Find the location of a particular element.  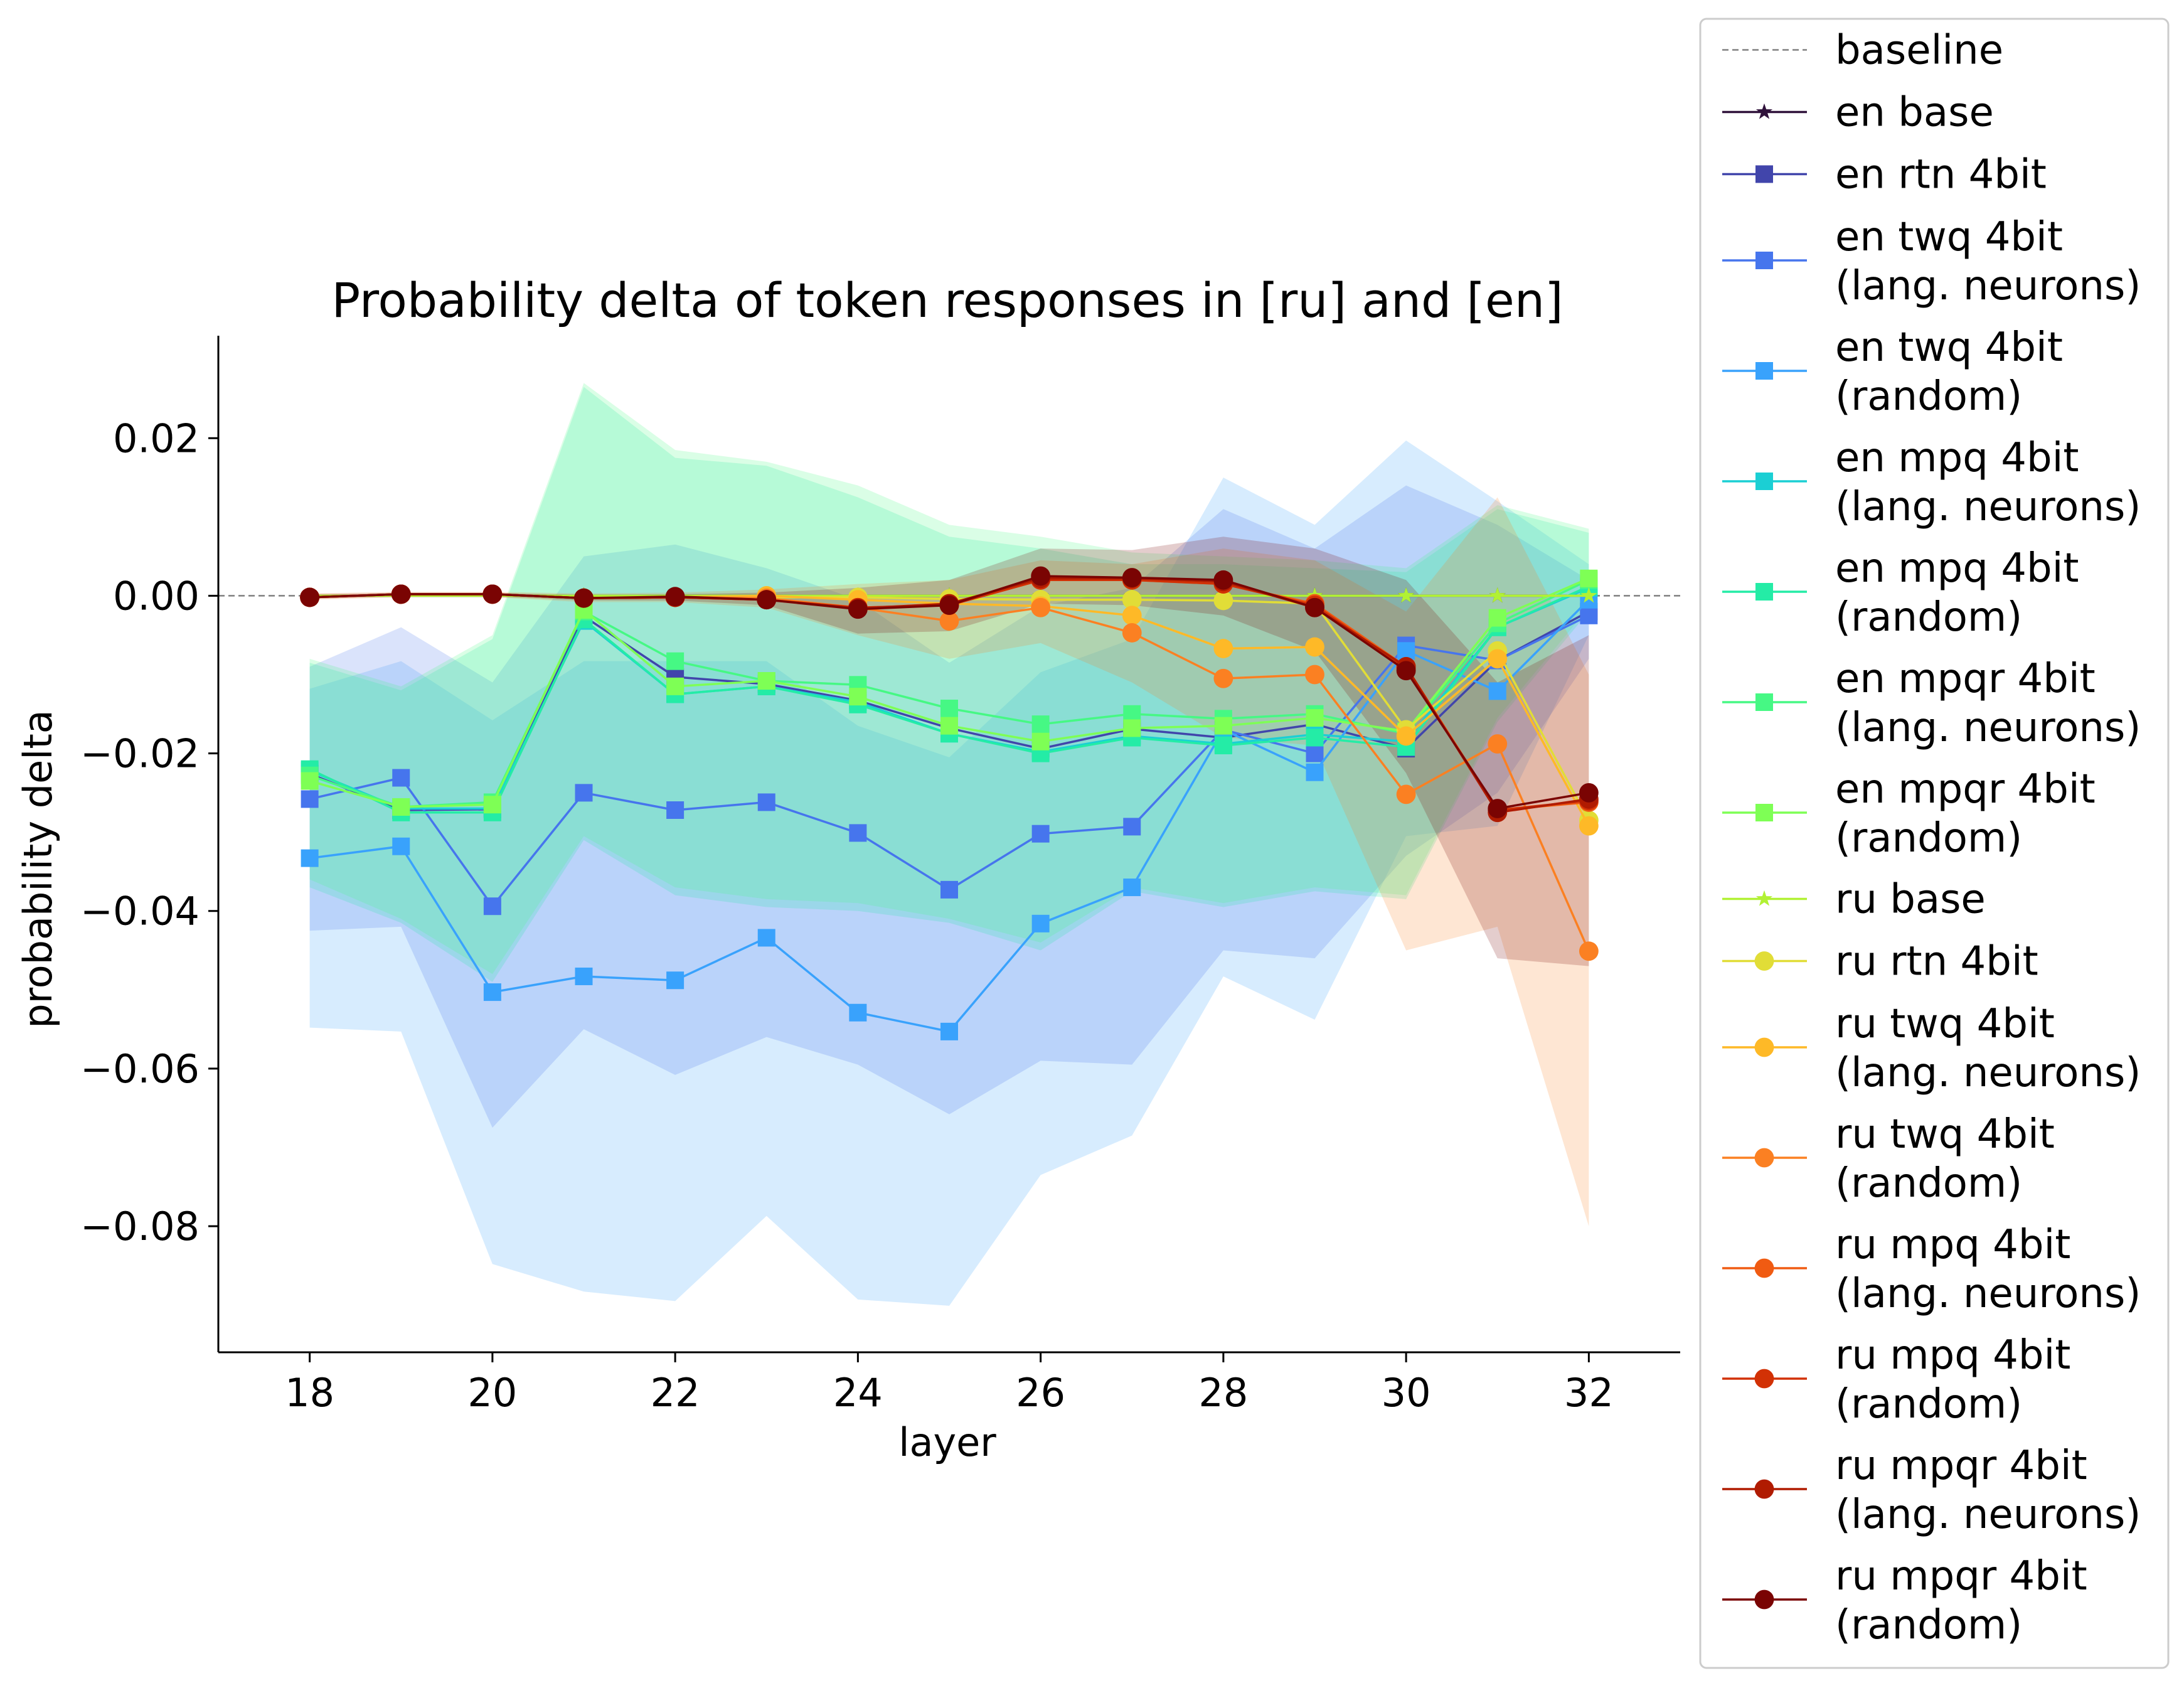

legend-item-ru-base: ru base is located at coordinates (1854, 900).